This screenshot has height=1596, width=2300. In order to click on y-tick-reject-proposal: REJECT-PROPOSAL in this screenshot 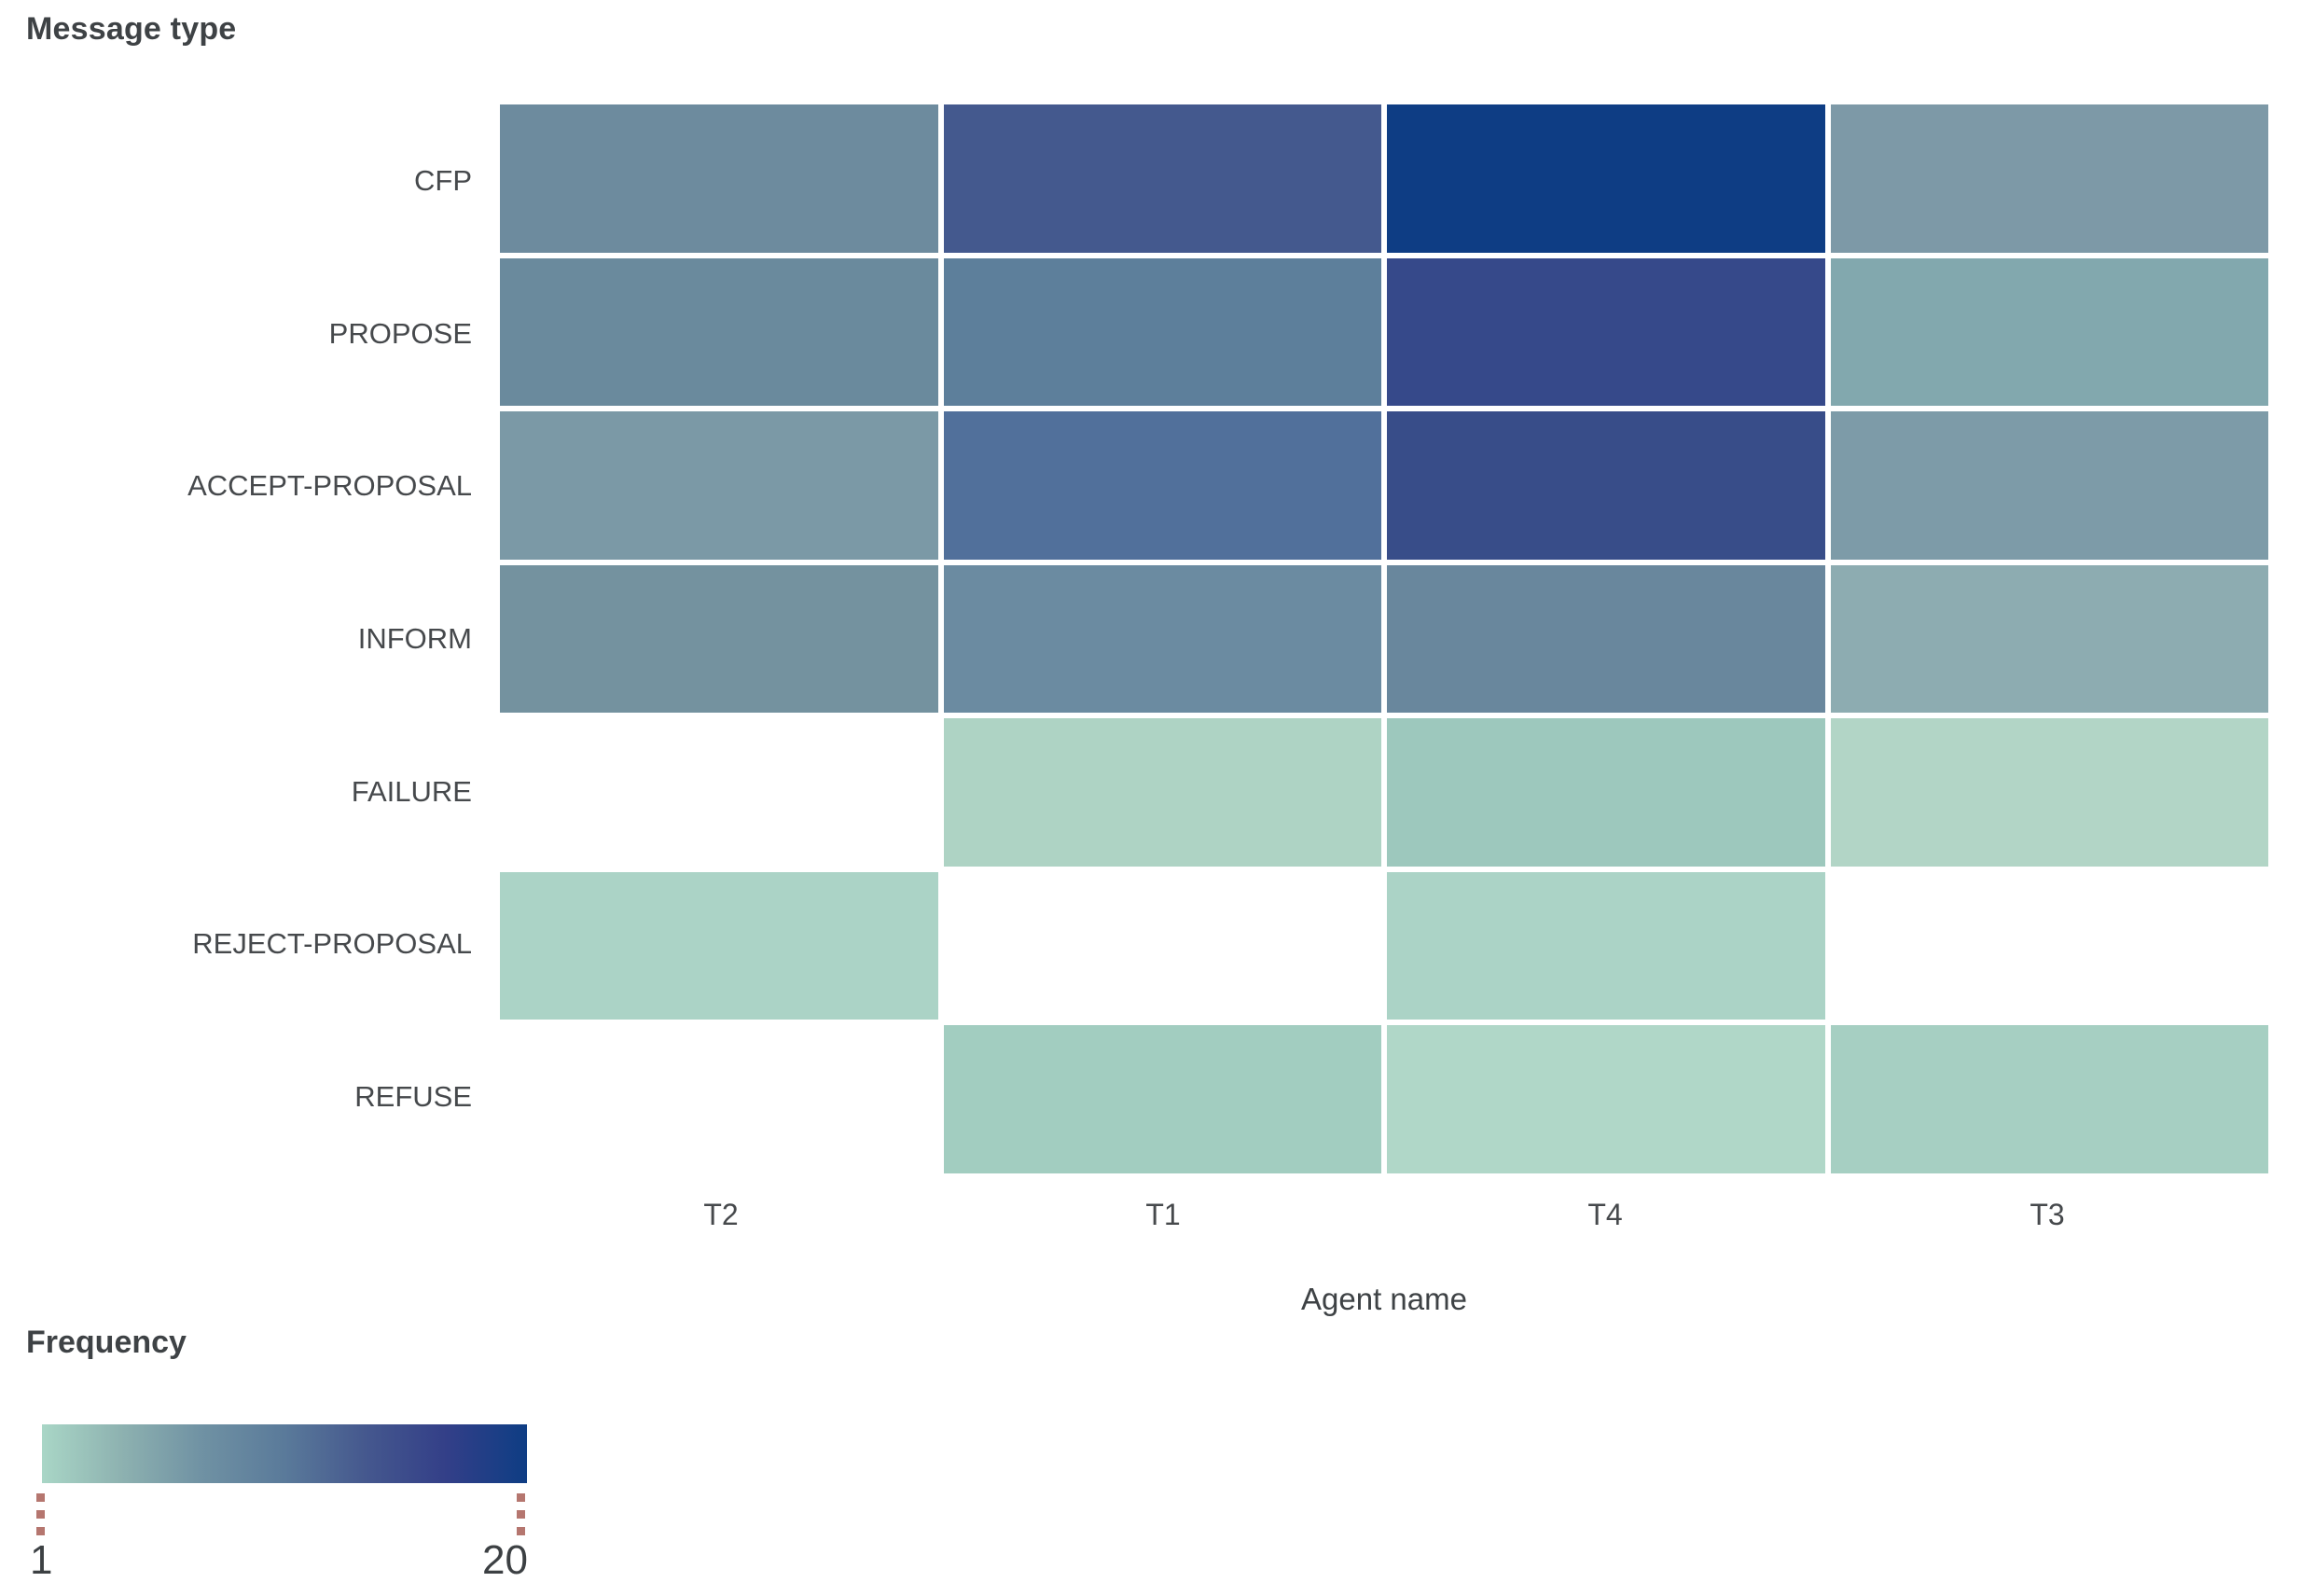, I will do `click(332, 944)`.